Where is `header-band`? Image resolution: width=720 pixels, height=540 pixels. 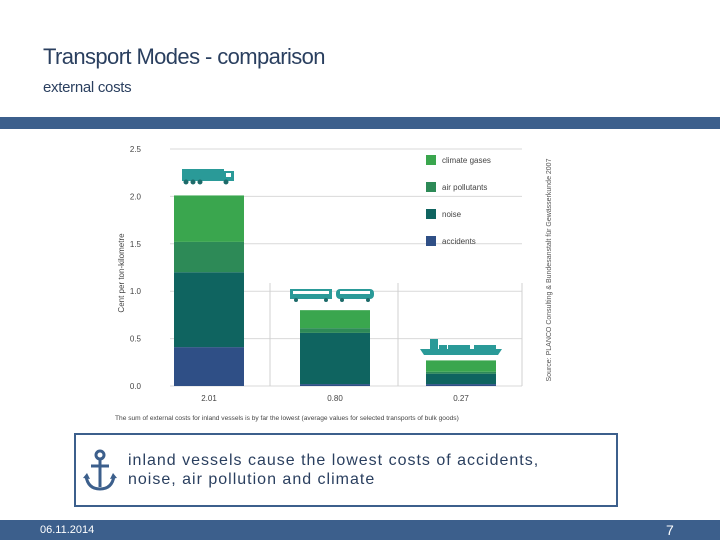 header-band is located at coordinates (360, 123).